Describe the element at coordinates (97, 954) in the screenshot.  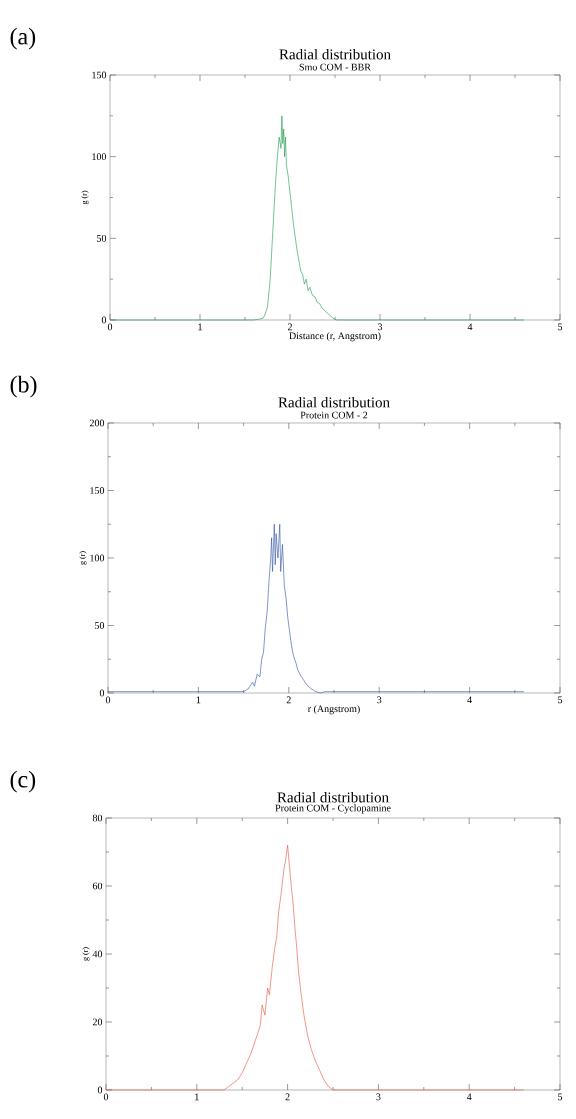
I see `y-tick-label: 40` at that location.